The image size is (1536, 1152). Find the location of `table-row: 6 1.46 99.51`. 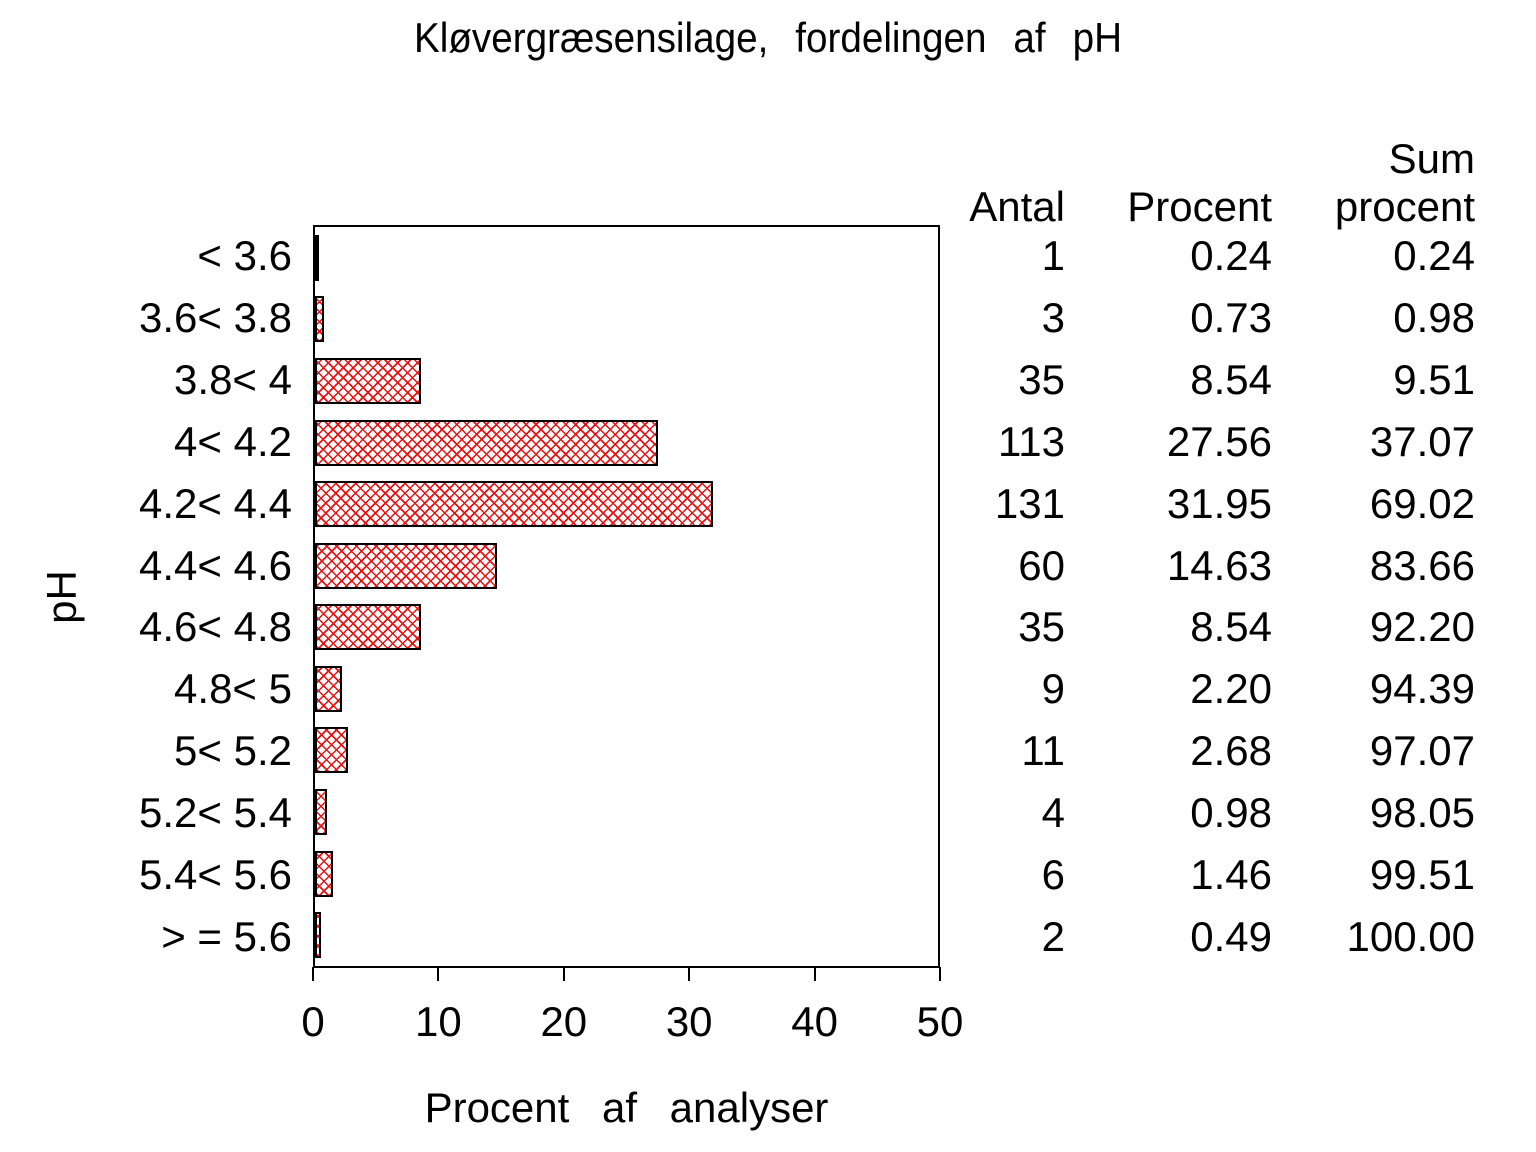

table-row: 6 1.46 99.51 is located at coordinates (1215, 875).